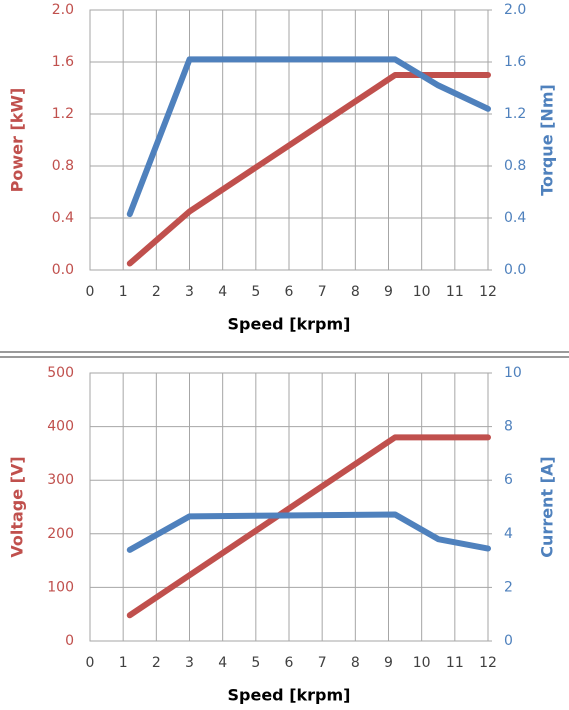 This screenshot has width=569, height=710. I want to click on y-tick-label: 1.2, so click(63, 114).